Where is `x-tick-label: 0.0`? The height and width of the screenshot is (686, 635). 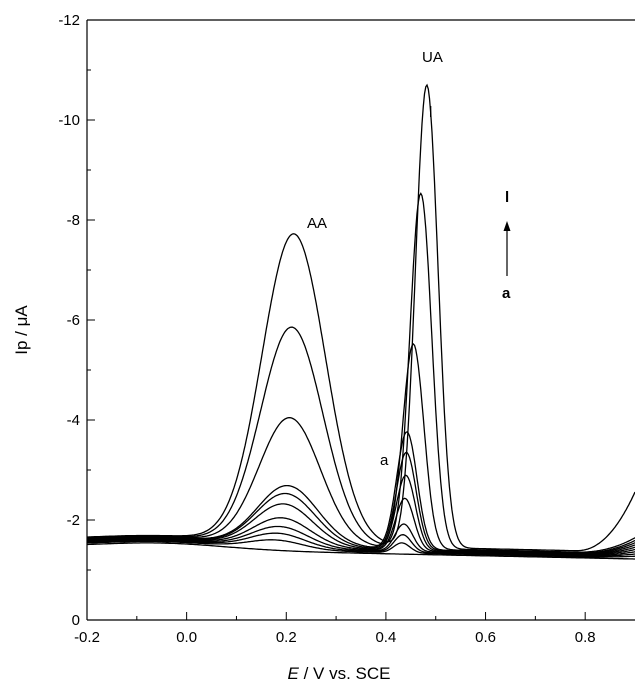
x-tick-label: 0.0 is located at coordinates (186, 637).